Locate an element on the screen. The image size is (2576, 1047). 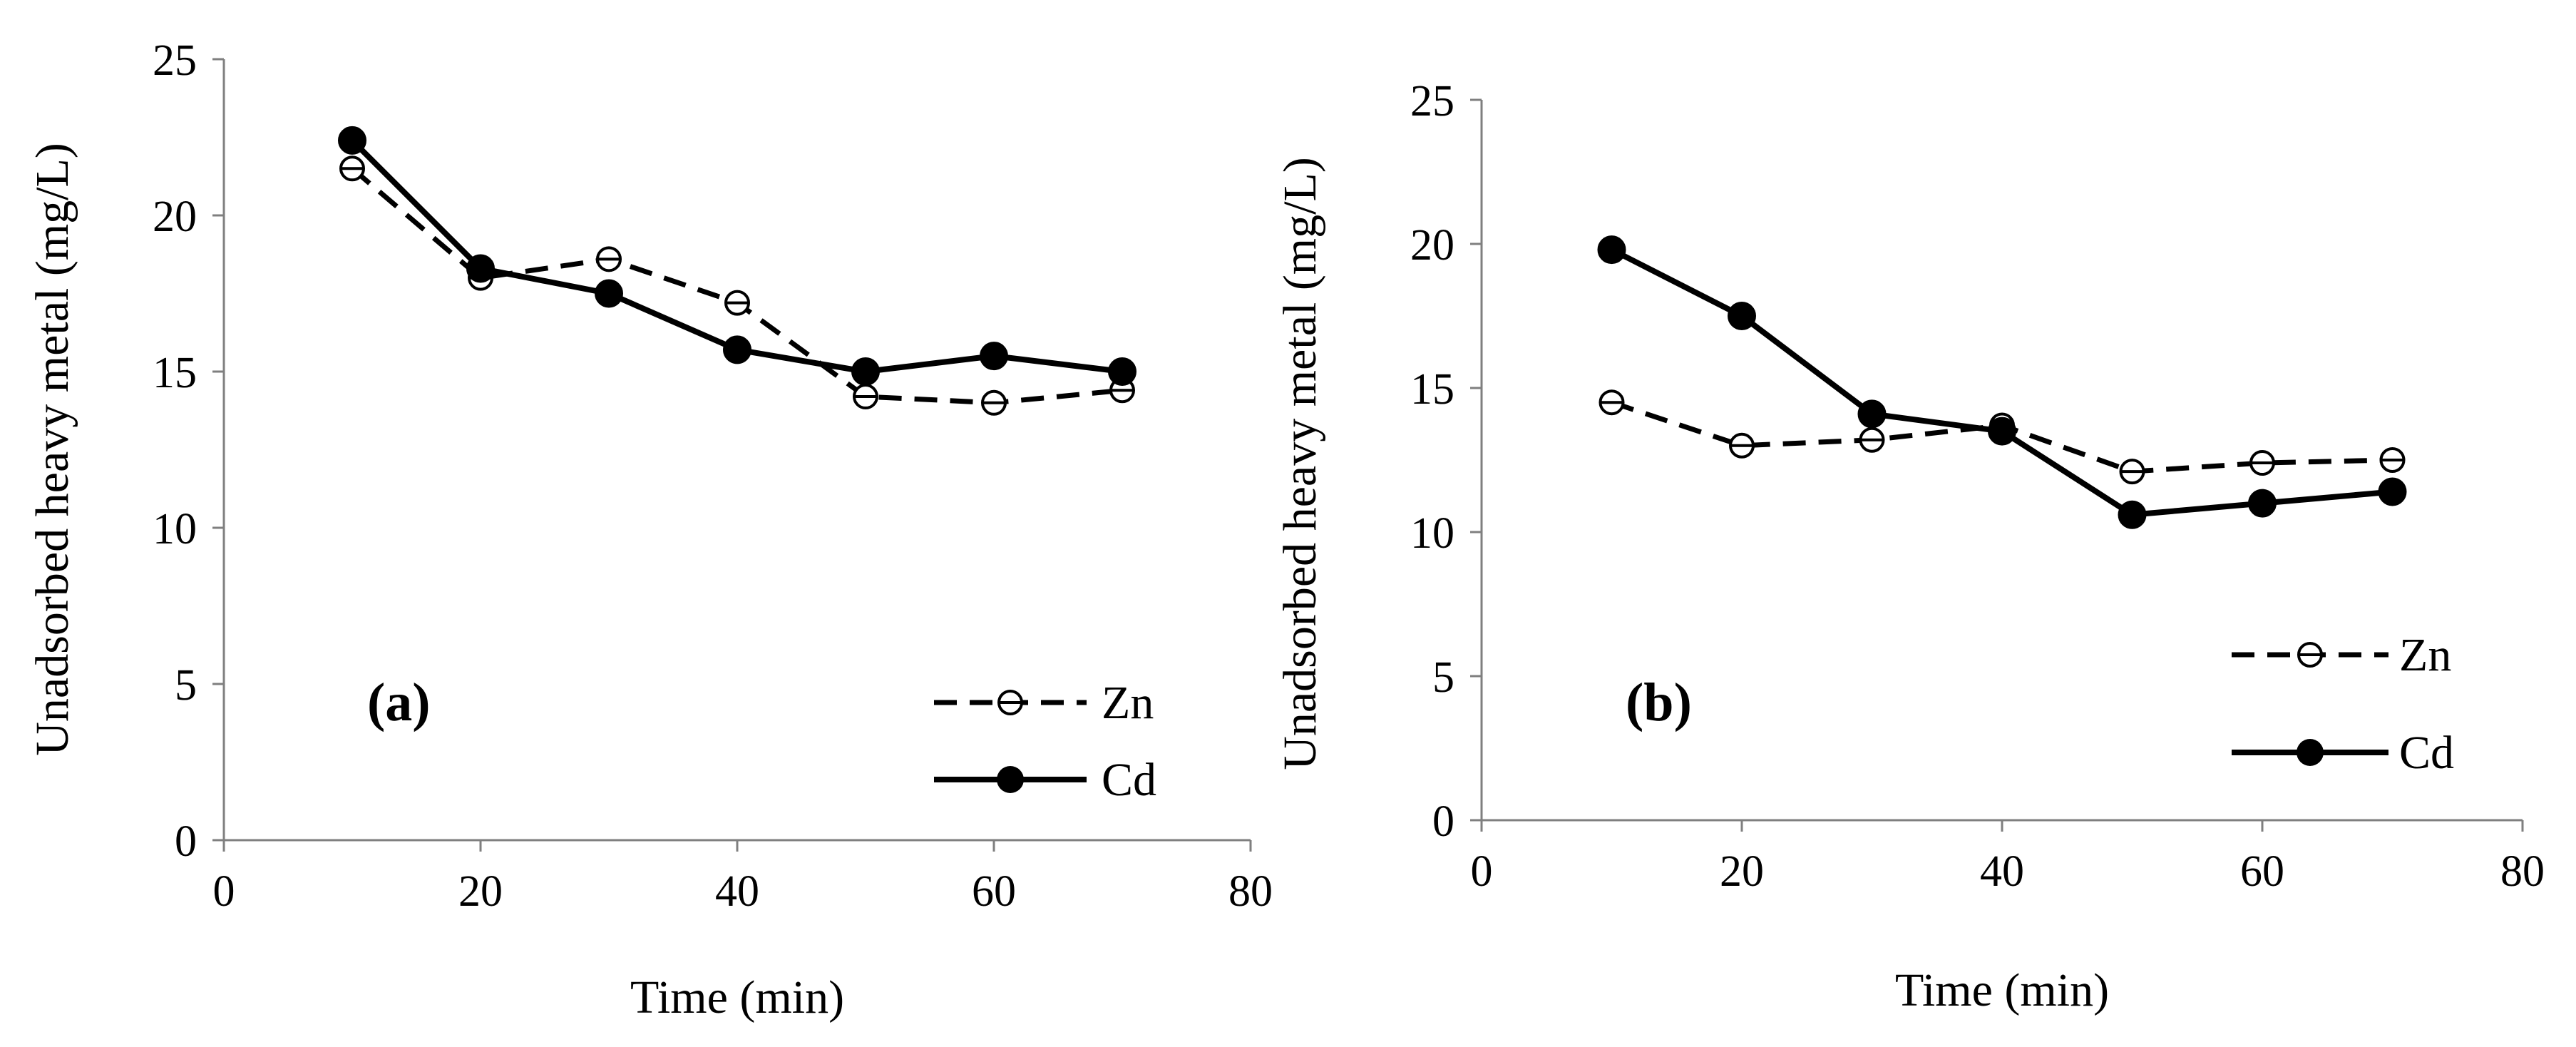
panel-label: (b) is located at coordinates (1659, 702).